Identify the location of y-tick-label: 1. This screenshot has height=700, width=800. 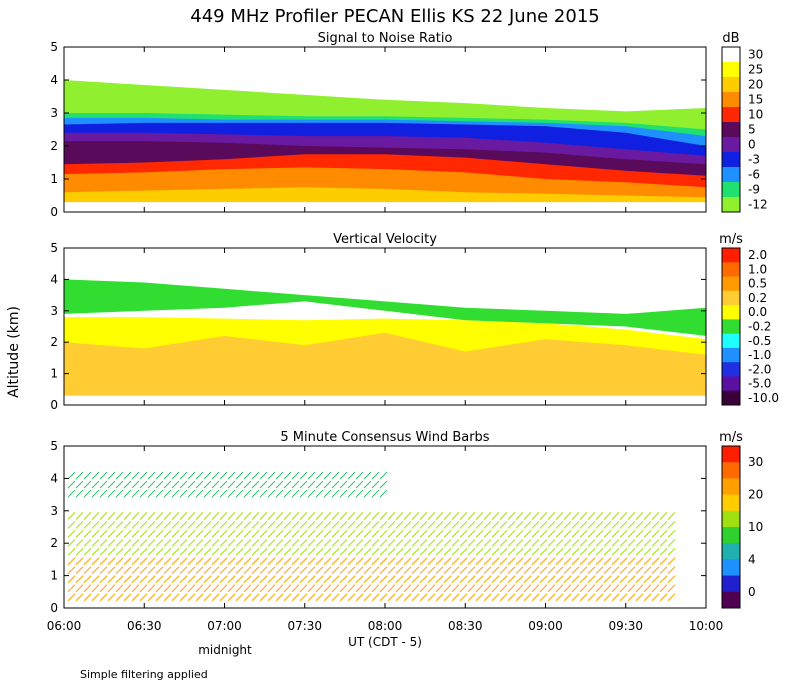
(54, 374).